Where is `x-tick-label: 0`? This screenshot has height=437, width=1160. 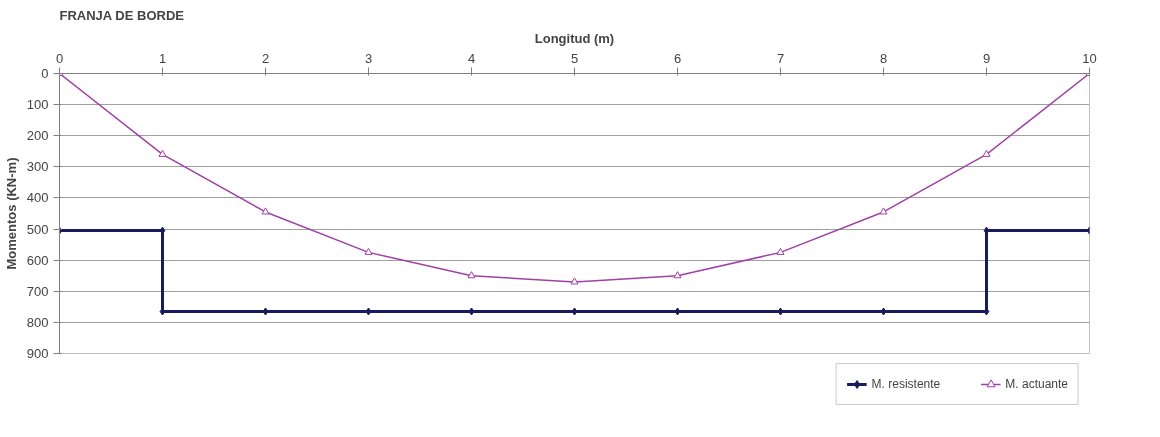 x-tick-label: 0 is located at coordinates (59, 58).